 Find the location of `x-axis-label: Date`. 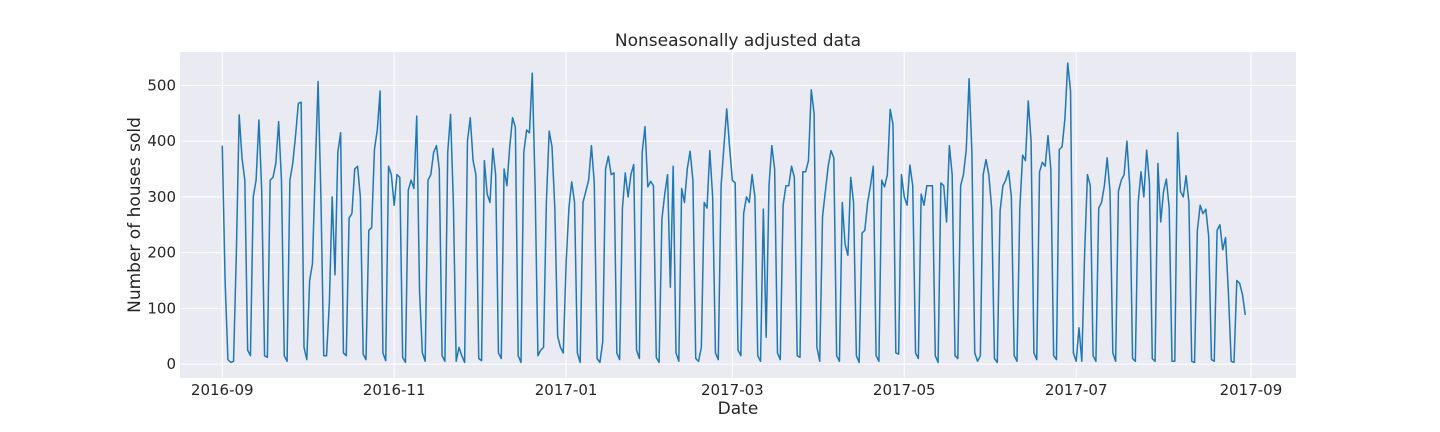

x-axis-label: Date is located at coordinates (738, 409).